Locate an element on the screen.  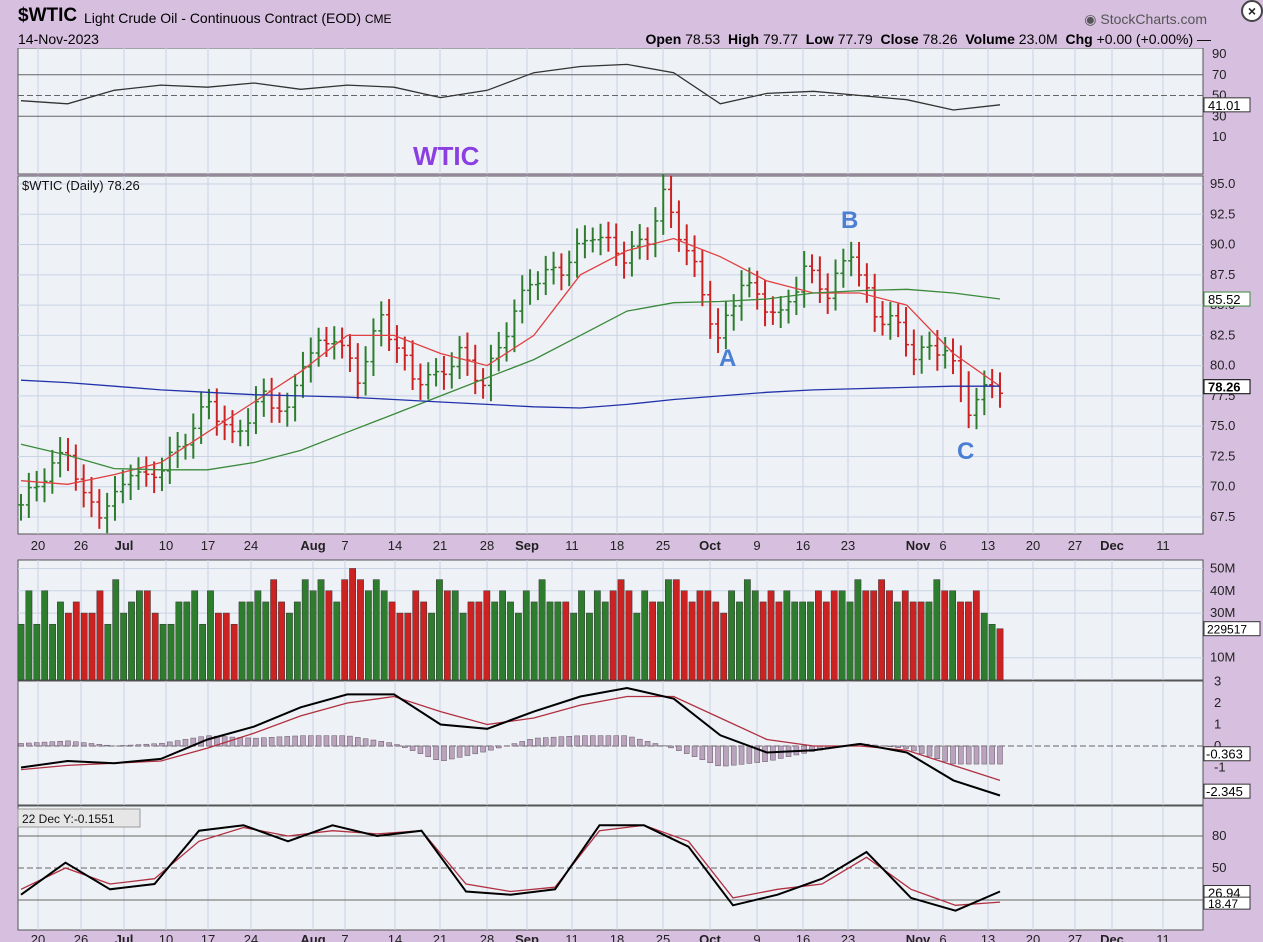
x-tick-label: 20 is located at coordinates (1033, 545).